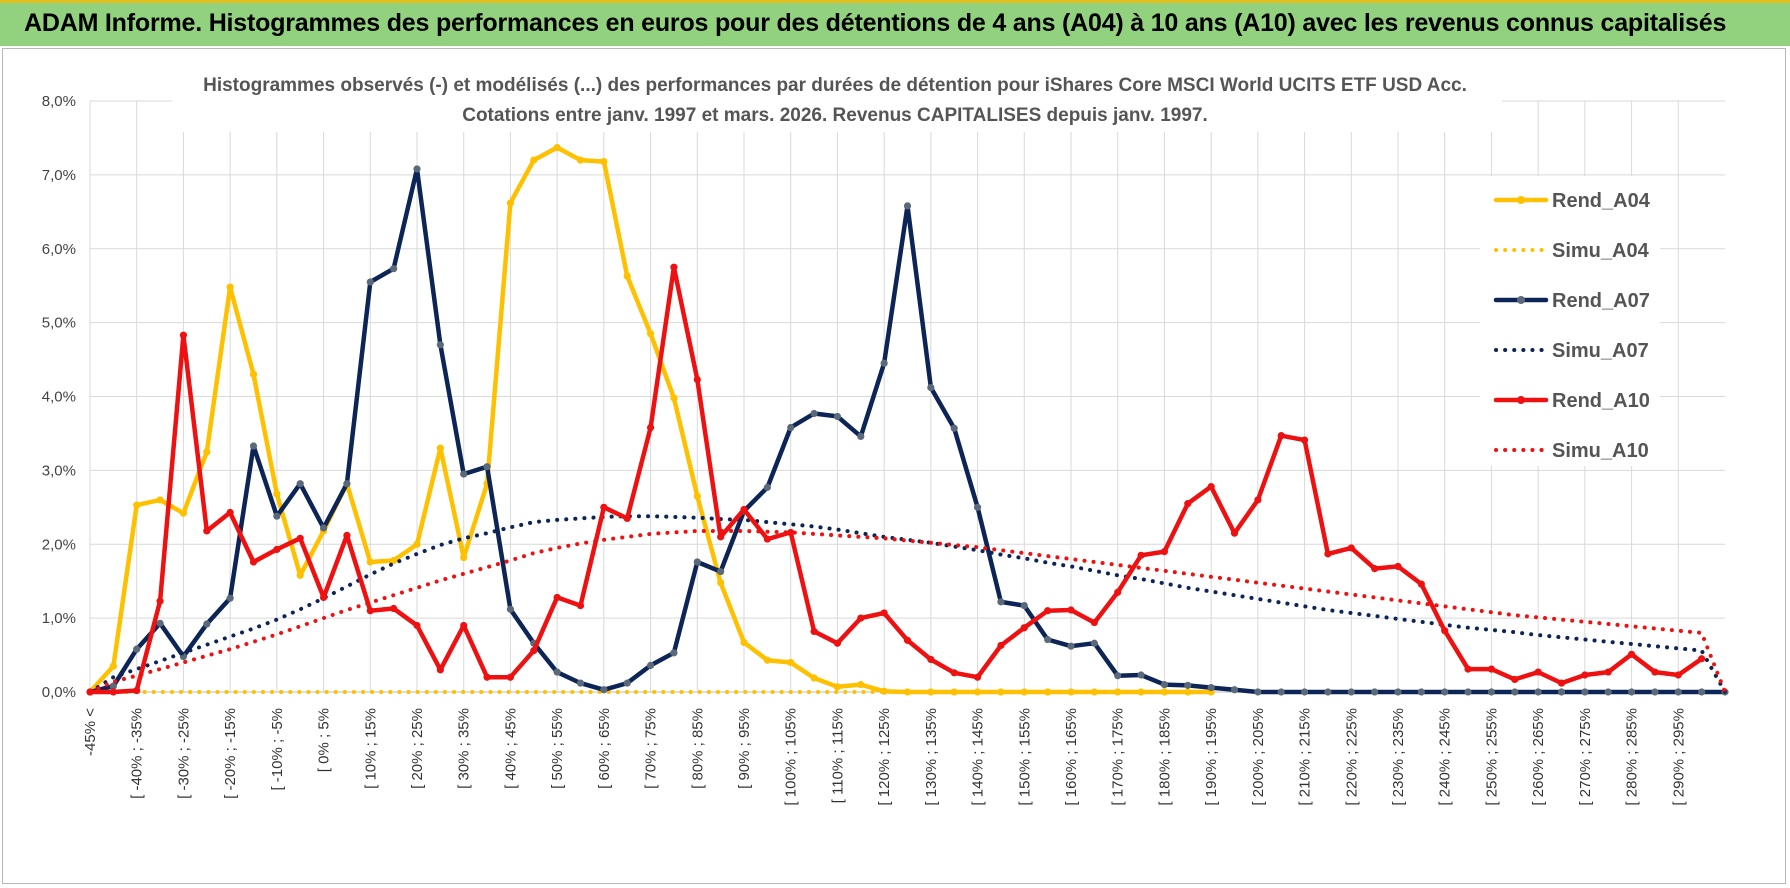  I want to click on y-tick-label: 1,0%, so click(59, 618).